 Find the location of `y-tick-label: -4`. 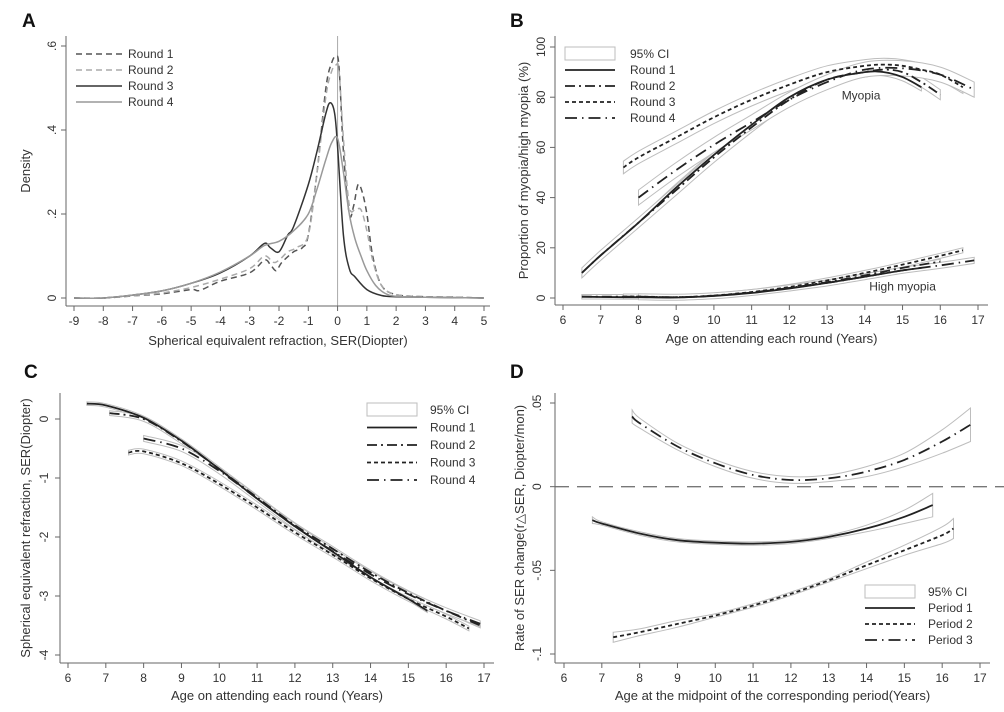

y-tick-label: -4 is located at coordinates (44, 654).